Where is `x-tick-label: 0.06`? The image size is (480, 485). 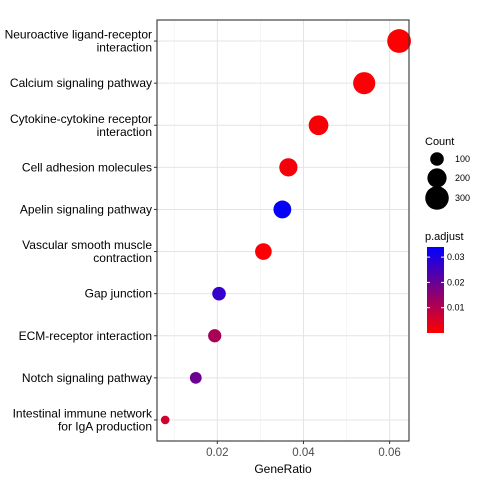 x-tick-label: 0.06 is located at coordinates (389, 453).